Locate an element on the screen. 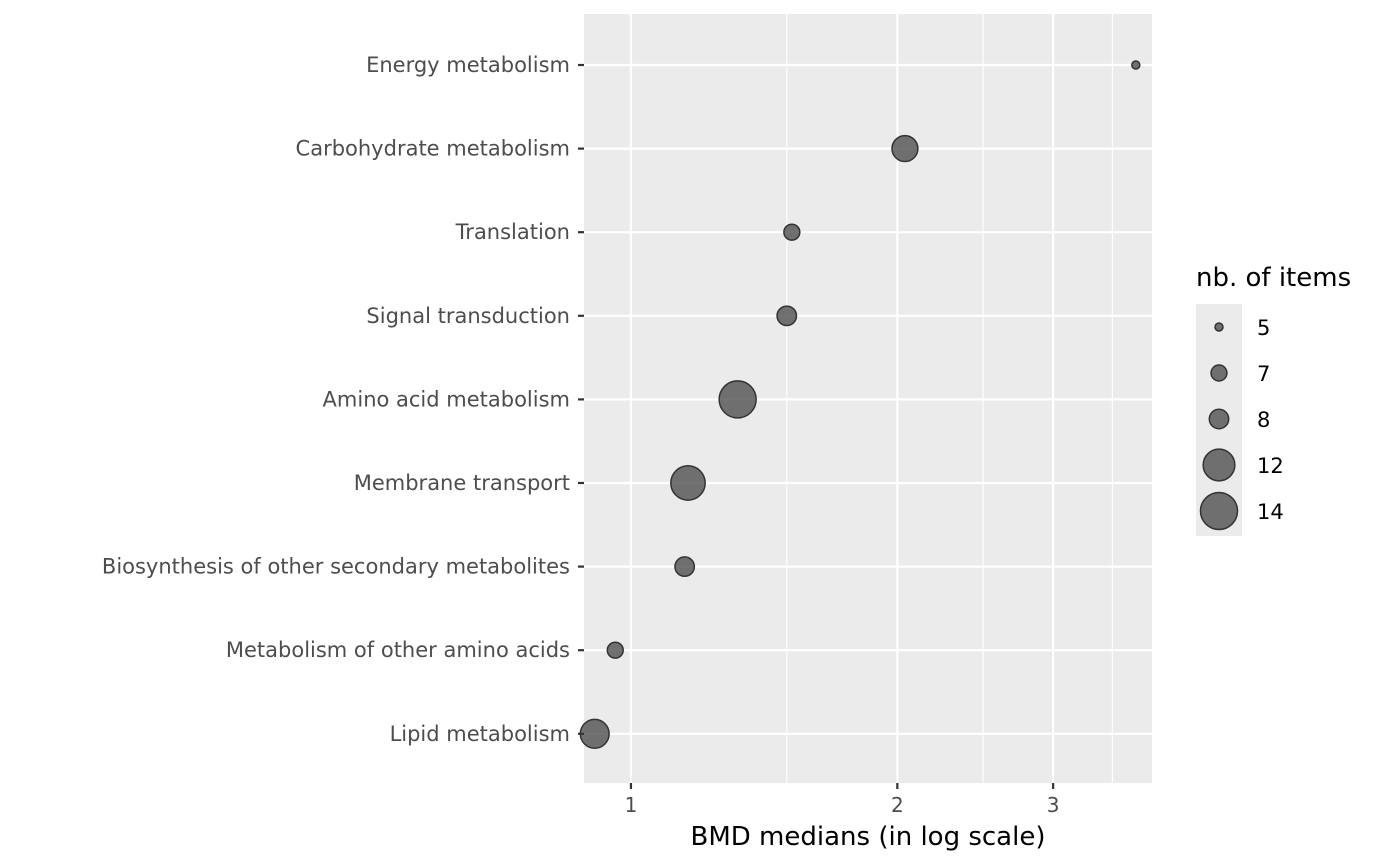  y-tick-label: Membrane transport is located at coordinates (462, 483).